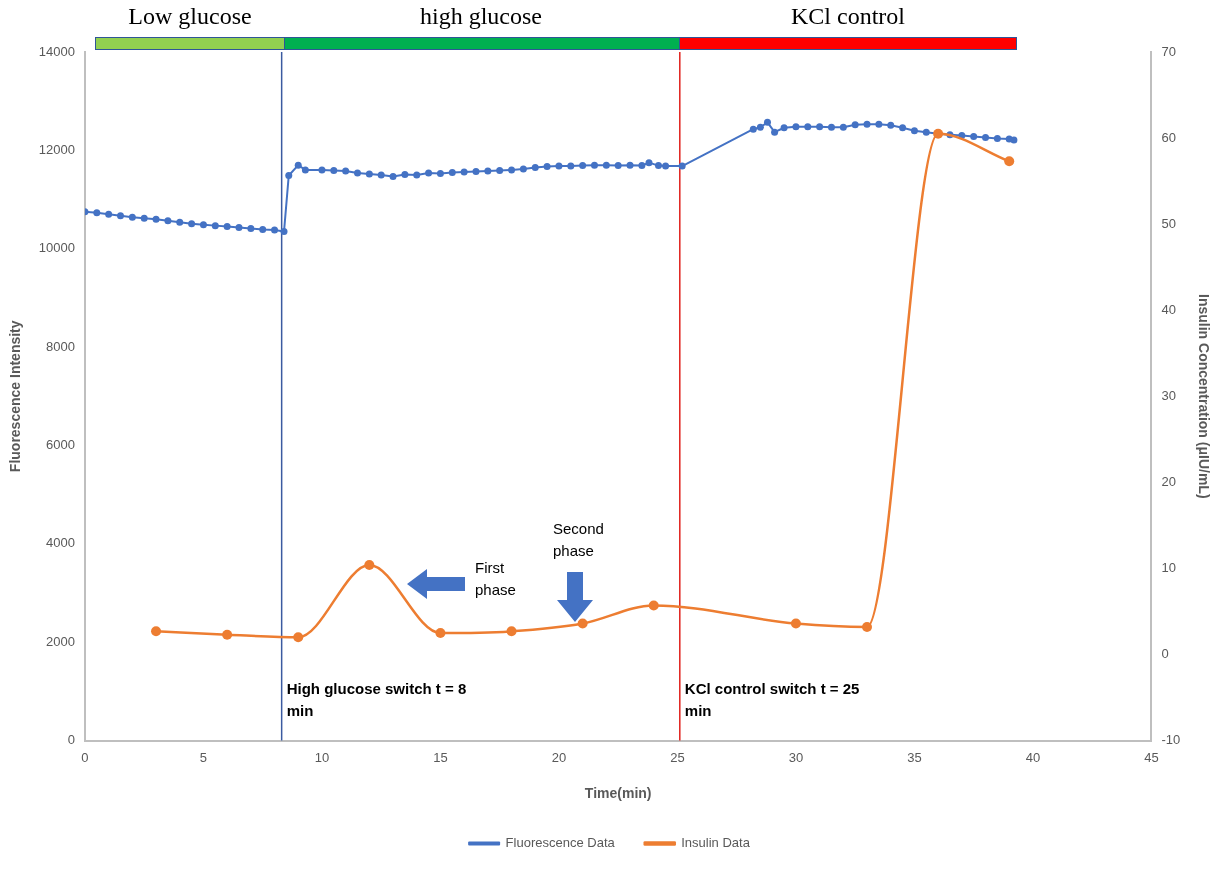 The height and width of the screenshot is (874, 1225). I want to click on x-tick-label: 10, so click(322, 757).